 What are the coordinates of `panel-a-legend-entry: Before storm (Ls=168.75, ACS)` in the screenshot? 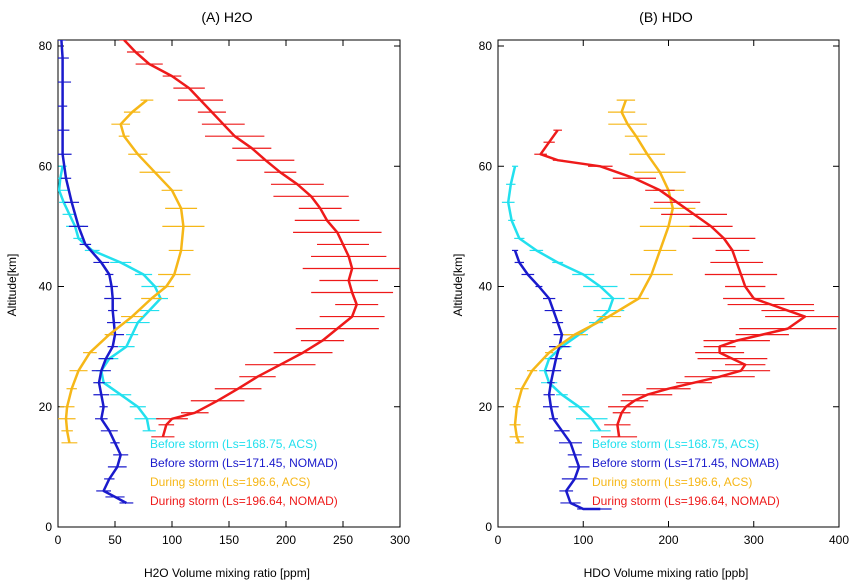 It's located at (233, 444).